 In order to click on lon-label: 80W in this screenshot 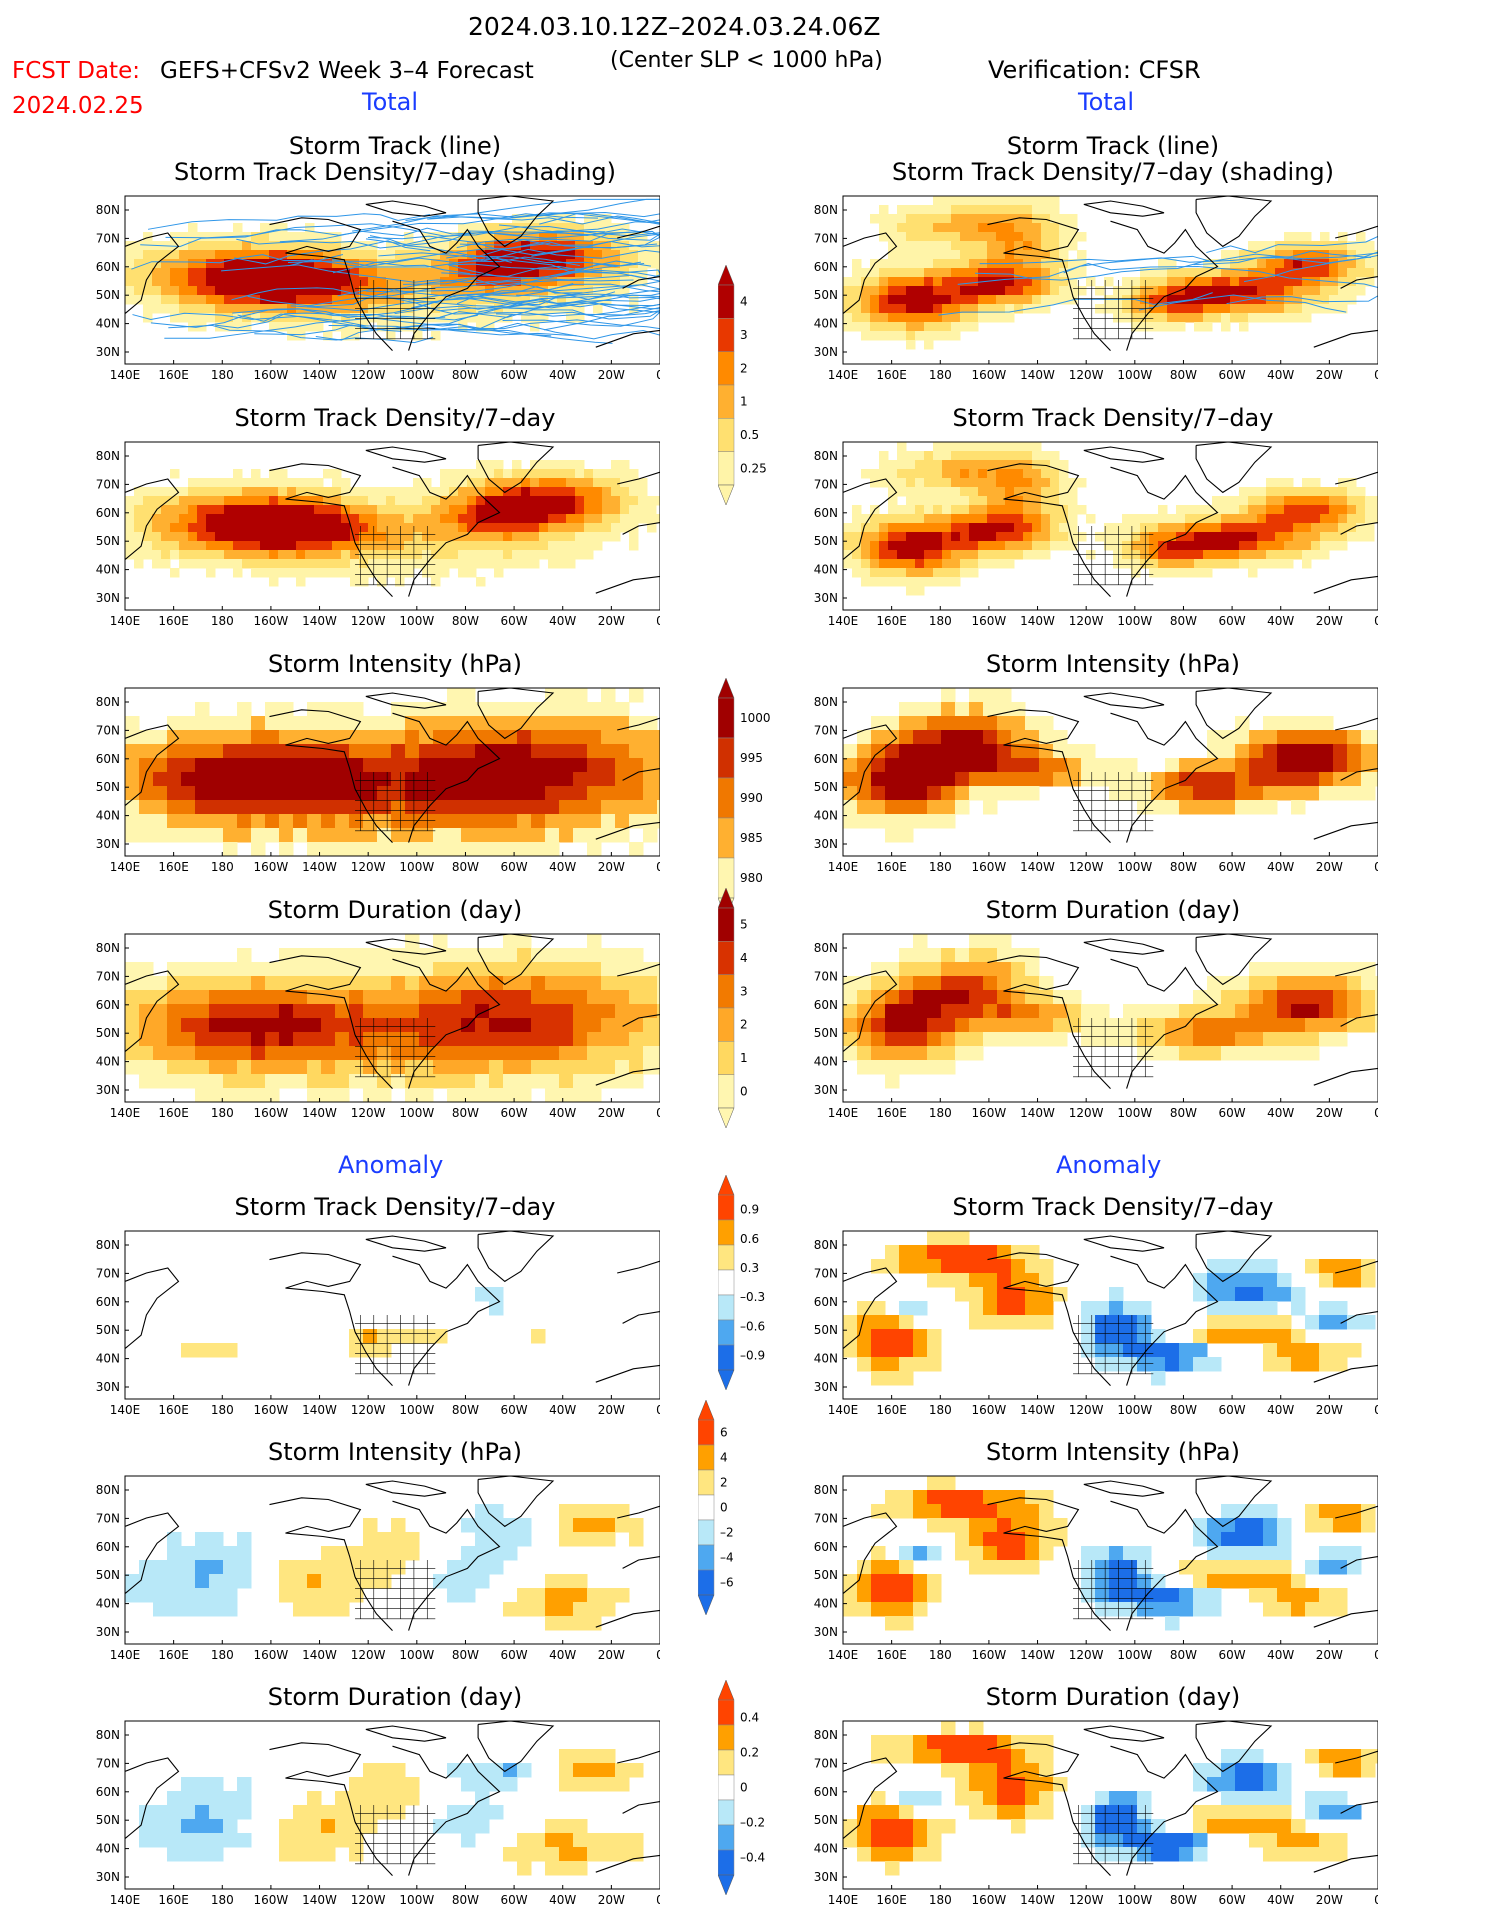, I will do `click(465, 1655)`.